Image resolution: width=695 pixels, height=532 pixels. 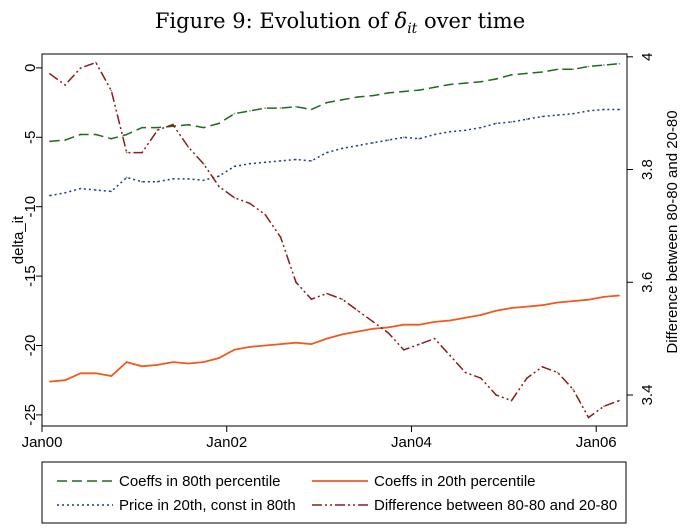 What do you see at coordinates (672, 231) in the screenshot?
I see `y-right-axis-title: Difference between 80-80 and 20-80` at bounding box center [672, 231].